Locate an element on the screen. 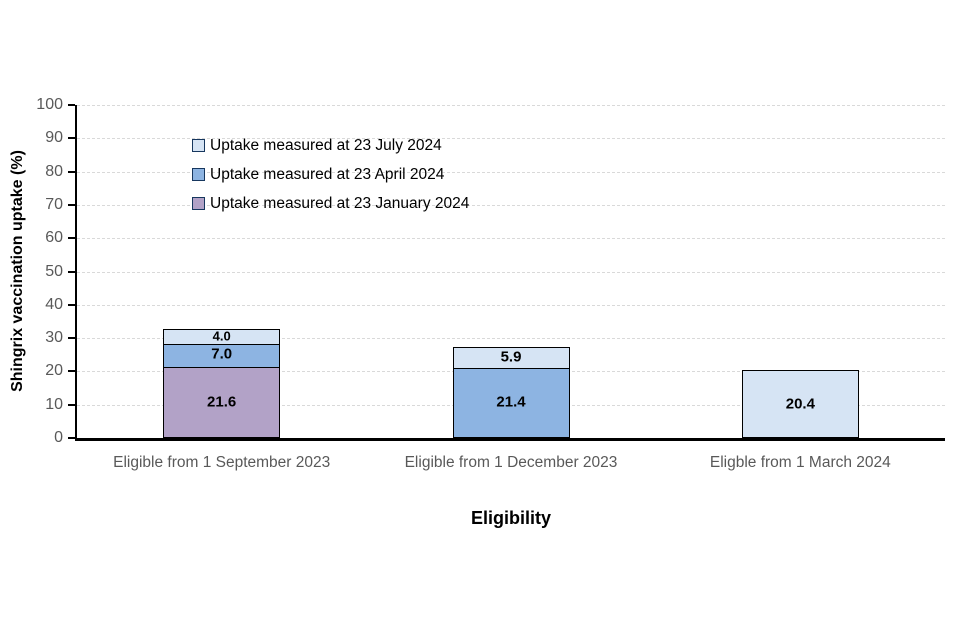 Image resolution: width=960 pixels, height=640 pixels. y-tick-label: 40 is located at coordinates (54, 304).